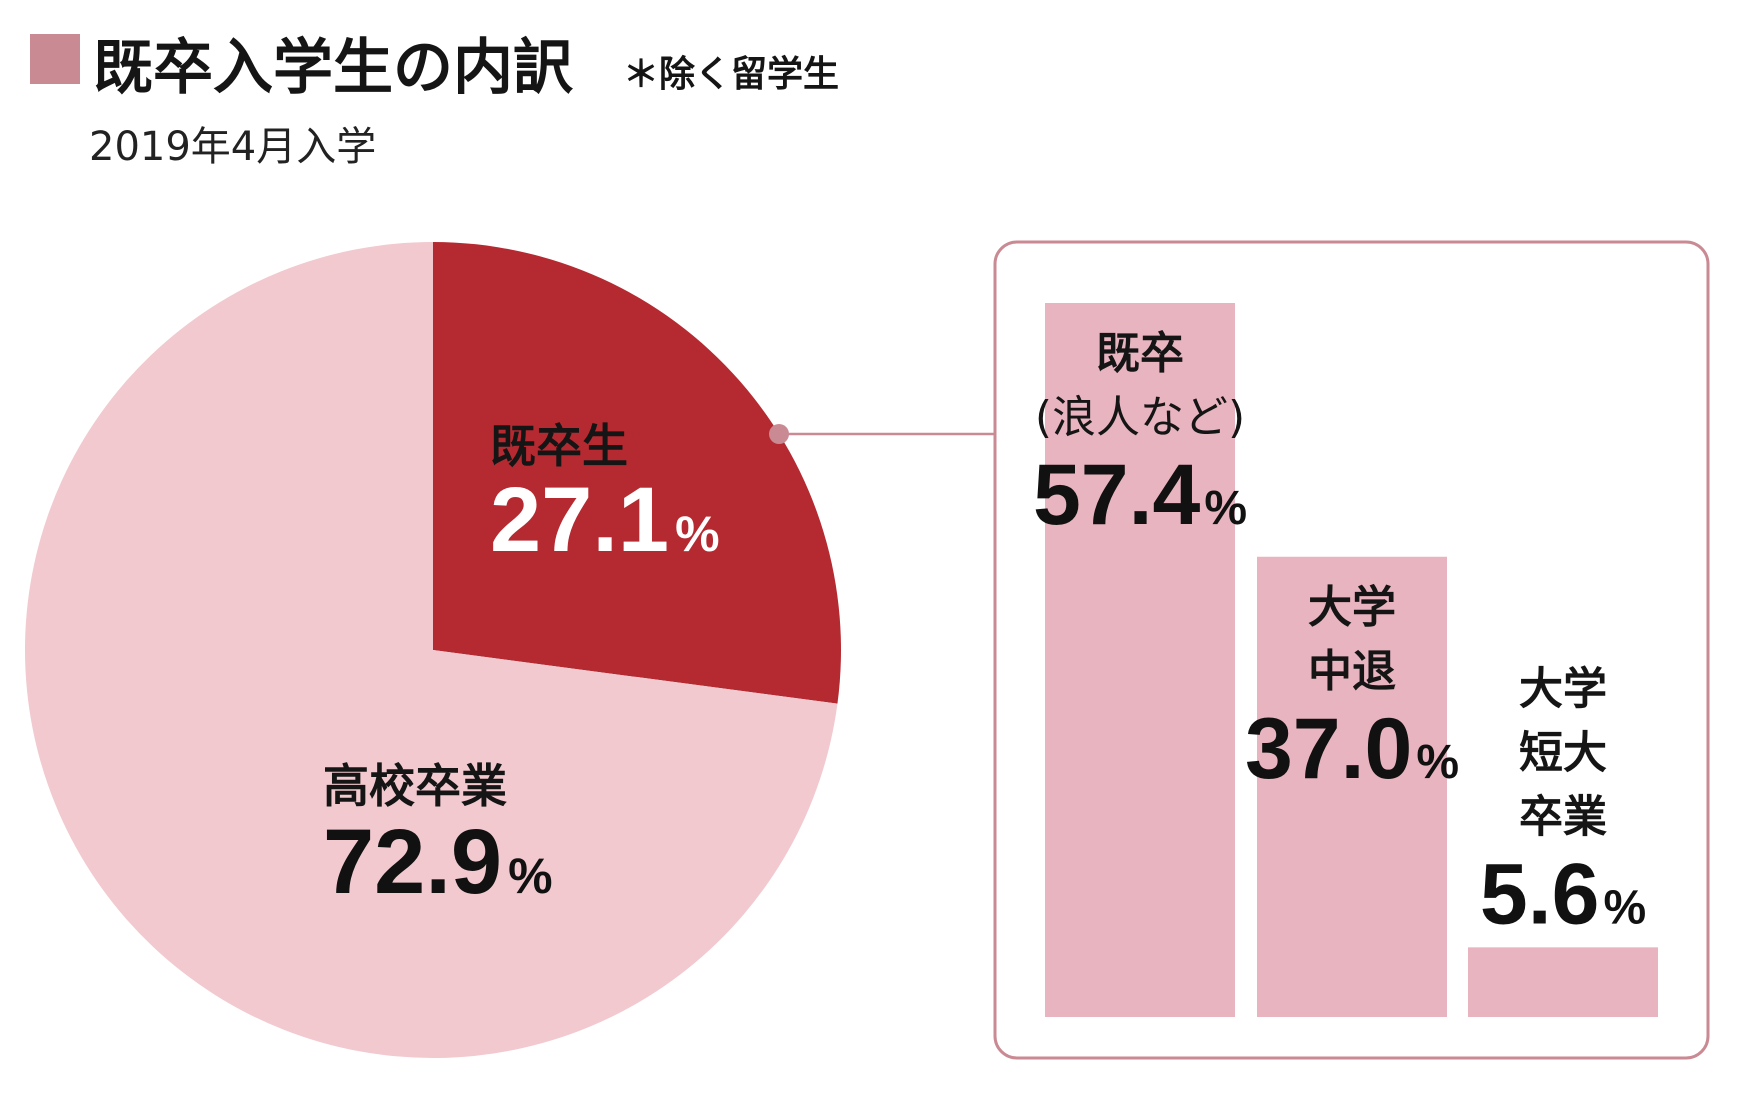  What do you see at coordinates (415, 786) in the screenshot?
I see `pie-slice-label-1: 高校卒業` at bounding box center [415, 786].